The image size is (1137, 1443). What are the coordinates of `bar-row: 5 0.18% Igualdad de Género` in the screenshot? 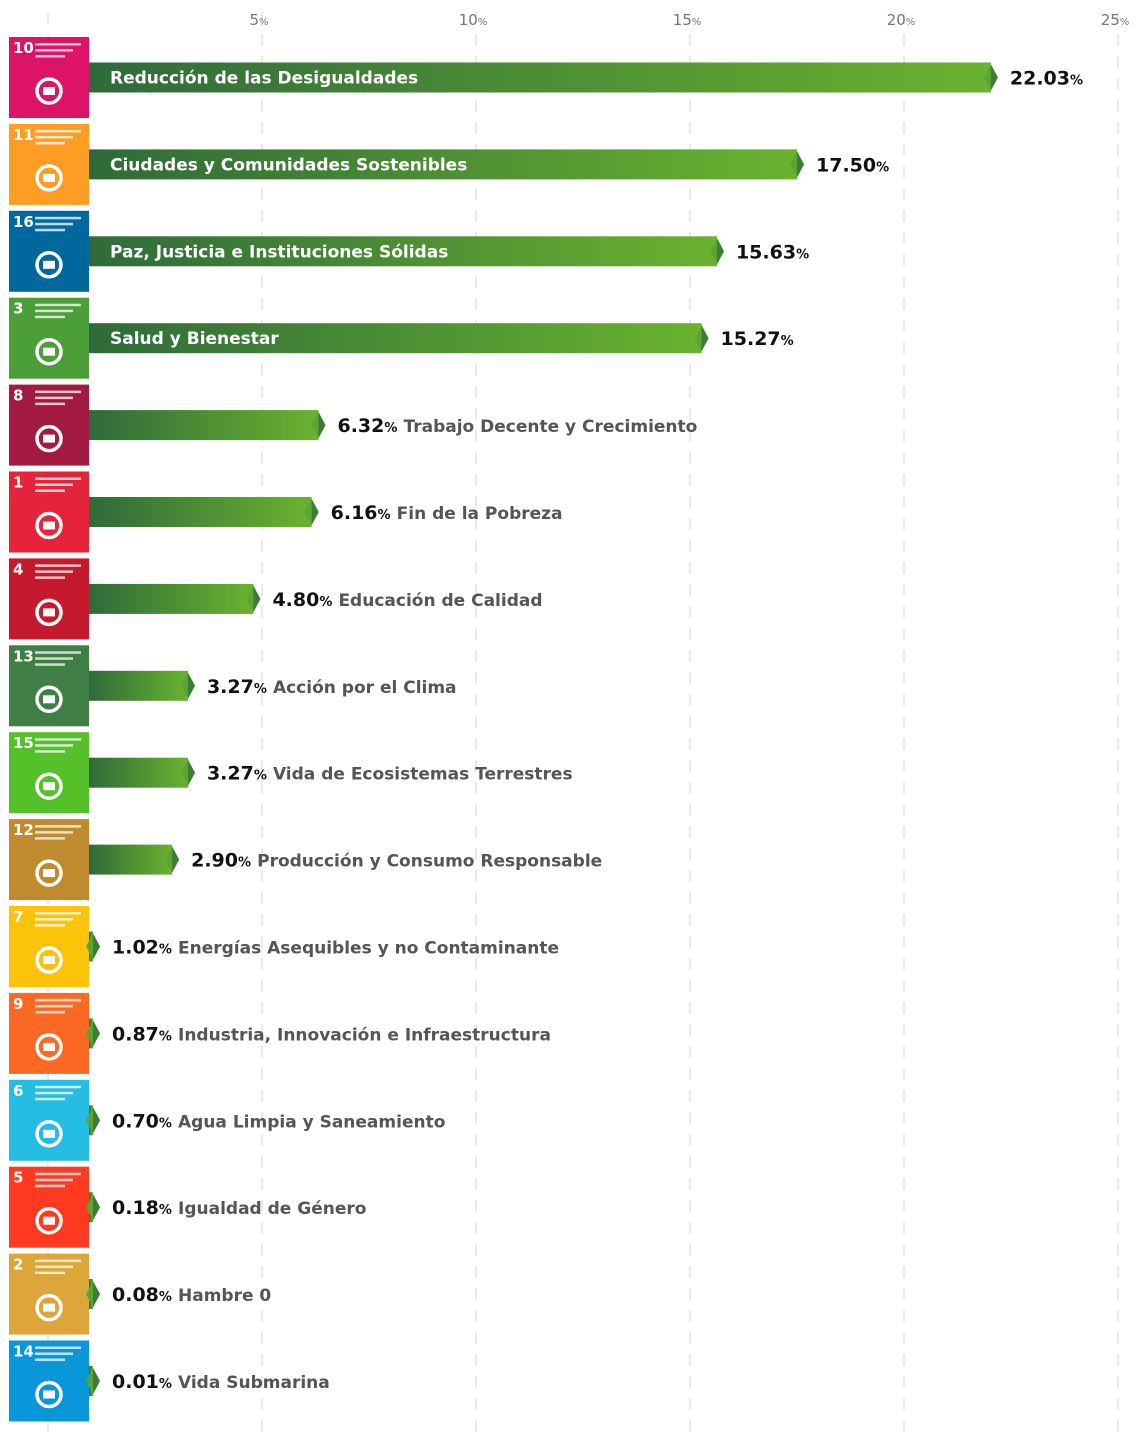 It's located at (187, 1207).